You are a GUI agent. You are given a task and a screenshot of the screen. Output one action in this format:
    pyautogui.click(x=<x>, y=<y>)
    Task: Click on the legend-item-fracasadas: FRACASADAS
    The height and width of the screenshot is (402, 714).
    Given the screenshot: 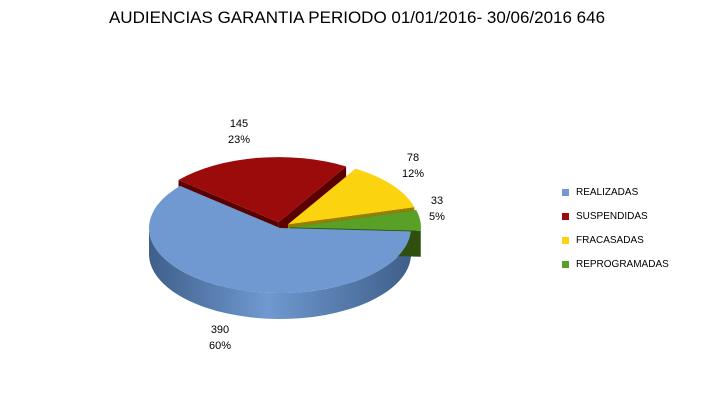 What is the action you would take?
    pyautogui.click(x=615, y=240)
    